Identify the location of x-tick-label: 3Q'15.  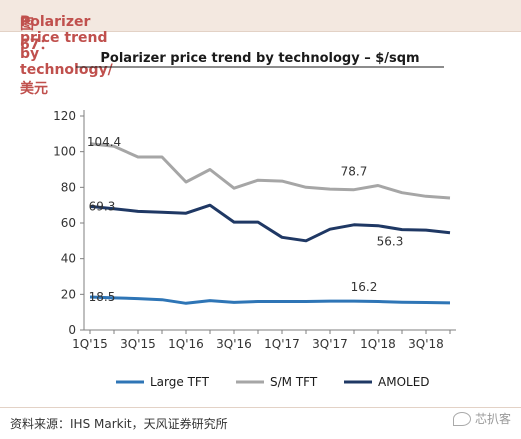
(138, 344).